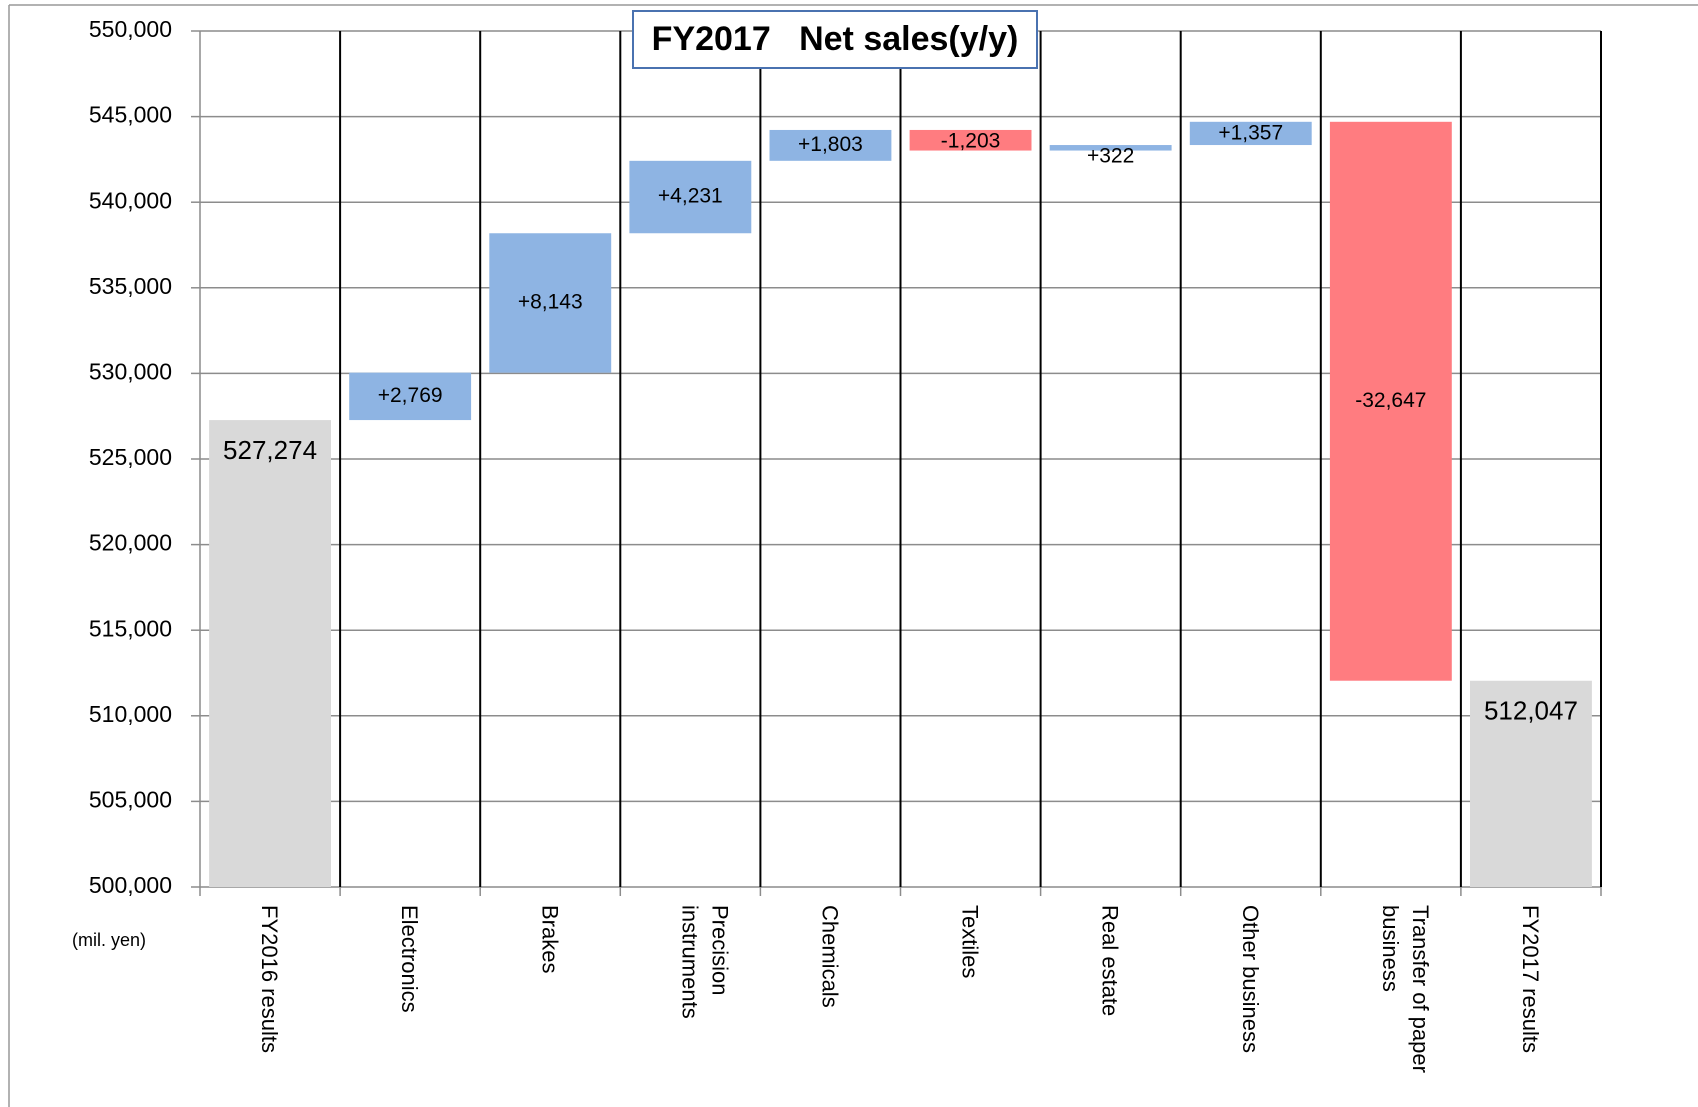 This screenshot has height=1107, width=1698. What do you see at coordinates (835, 39) in the screenshot?
I see `chart-title: FY2017 Net sales(y/y)` at bounding box center [835, 39].